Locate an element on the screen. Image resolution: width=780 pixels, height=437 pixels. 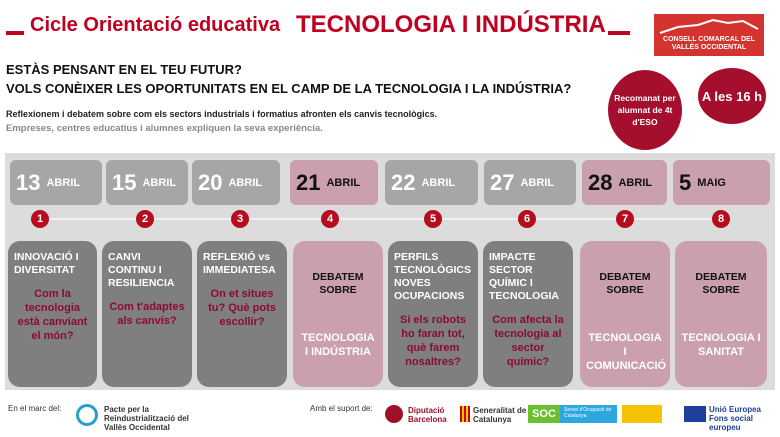
consell-comarcal-logo: CONSELL COMARCAL DEL VALLÈS OCCIDENTAL is located at coordinates (709, 35).